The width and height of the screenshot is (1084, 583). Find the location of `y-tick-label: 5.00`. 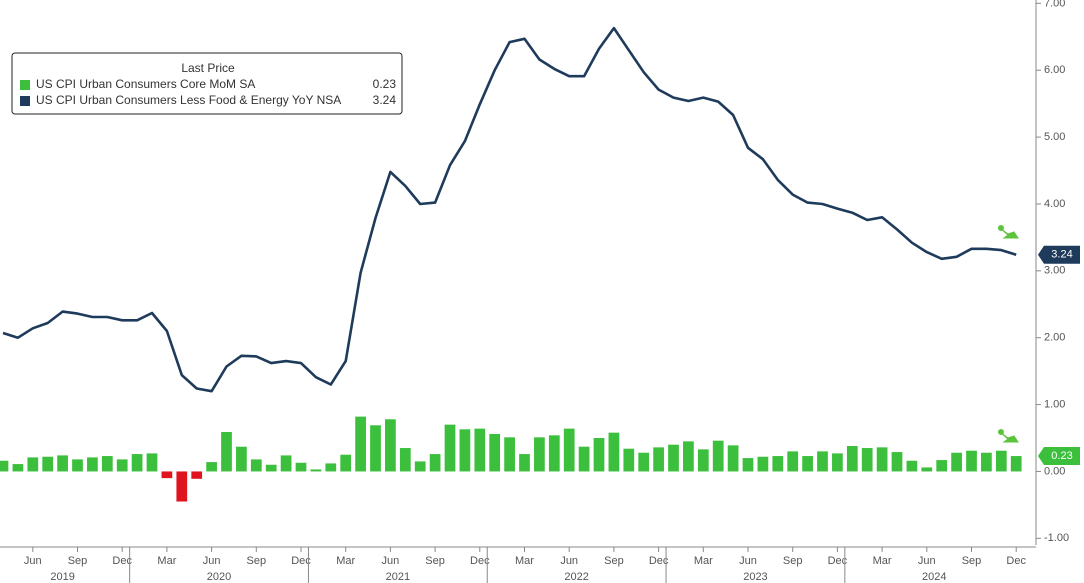

y-tick-label: 5.00 is located at coordinates (1054, 137).